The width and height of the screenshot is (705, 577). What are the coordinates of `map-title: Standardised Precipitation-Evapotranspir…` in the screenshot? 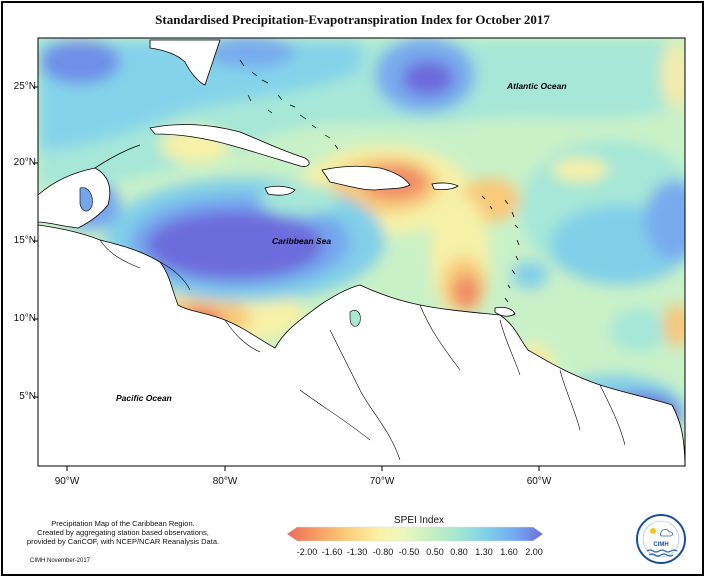 It's located at (352, 19).